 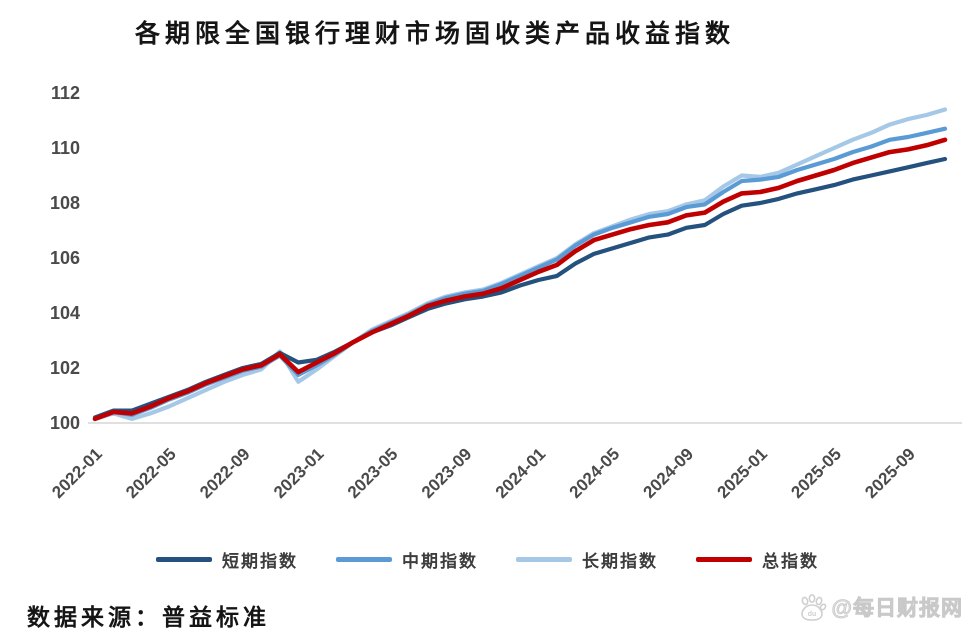 What do you see at coordinates (816, 473) in the screenshot?
I see `x-axis-tick-label: 2025-05` at bounding box center [816, 473].